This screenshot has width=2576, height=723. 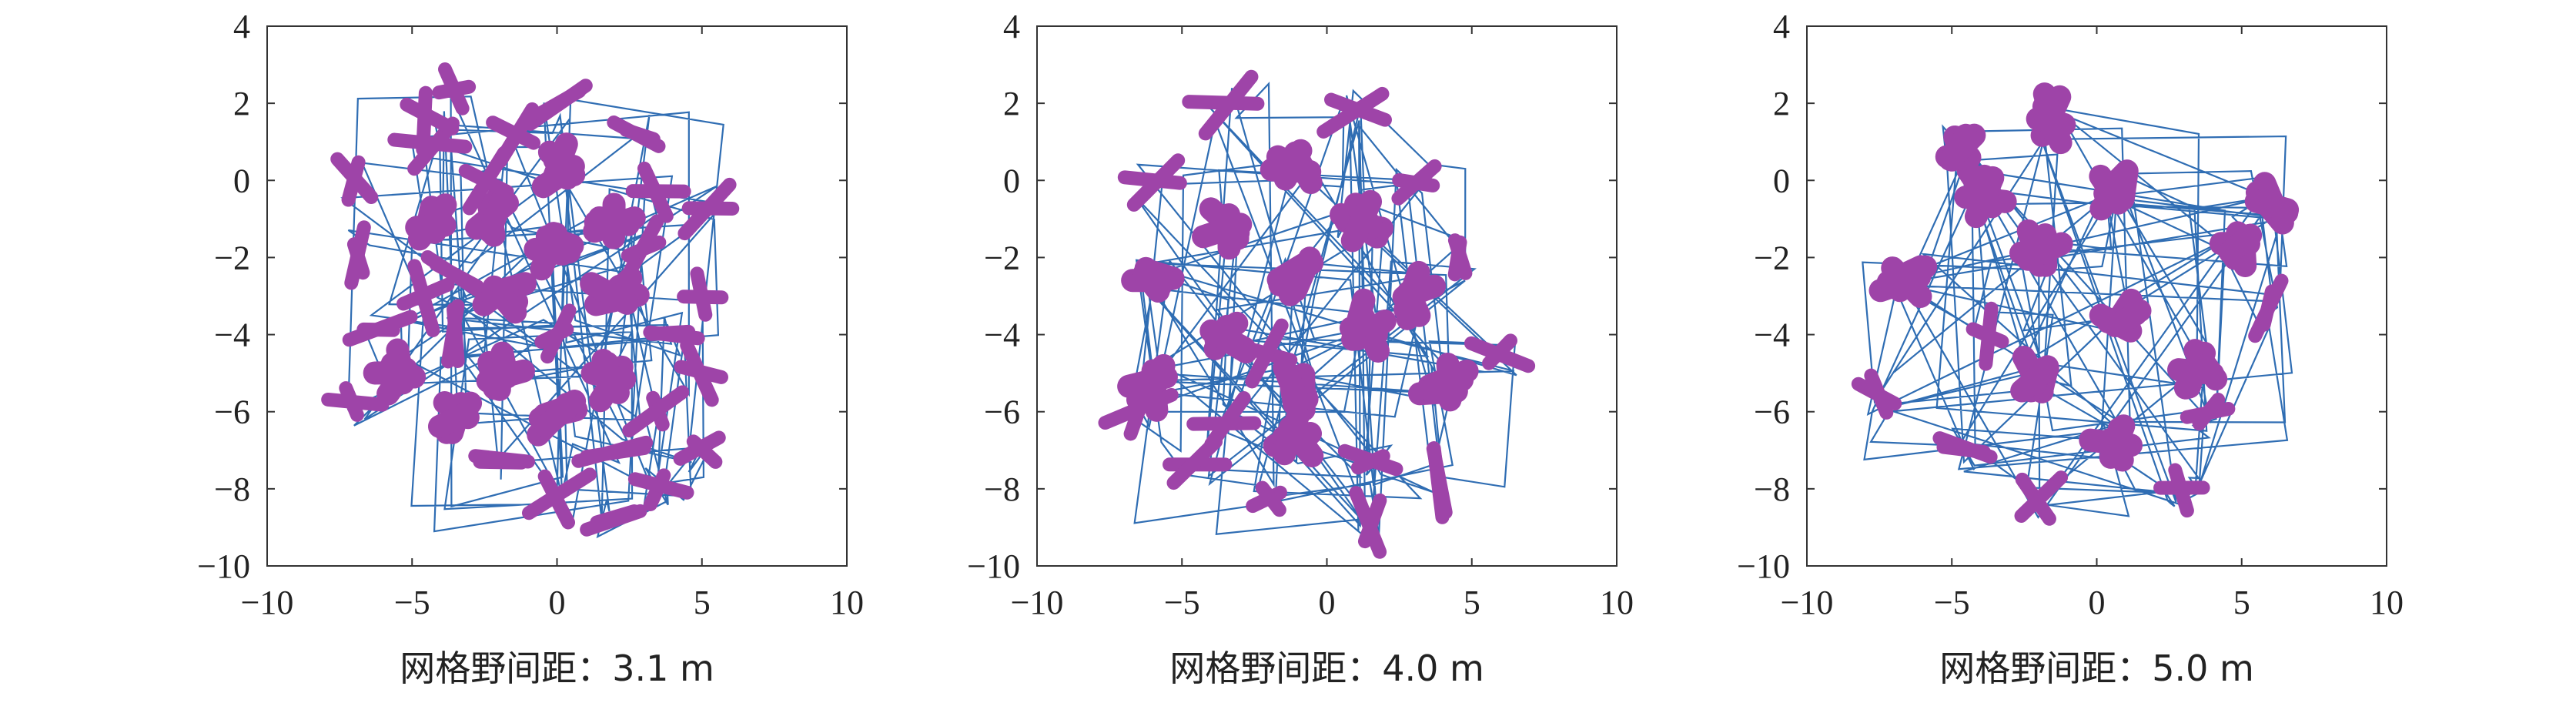 I want to click on y-tick-label: −10, so click(x=223, y=566).